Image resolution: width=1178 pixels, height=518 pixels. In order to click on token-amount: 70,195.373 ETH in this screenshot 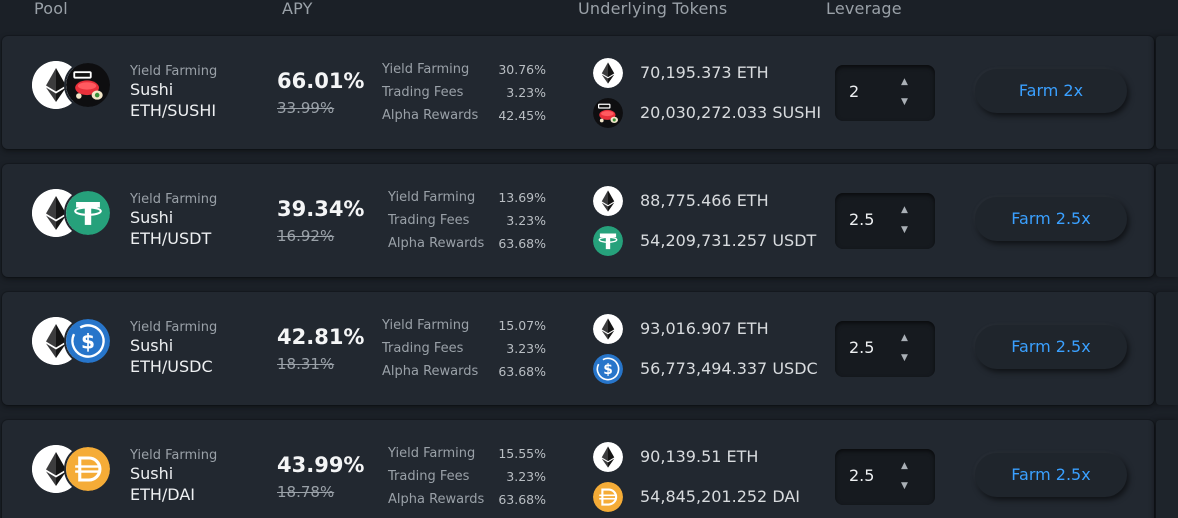, I will do `click(704, 72)`.